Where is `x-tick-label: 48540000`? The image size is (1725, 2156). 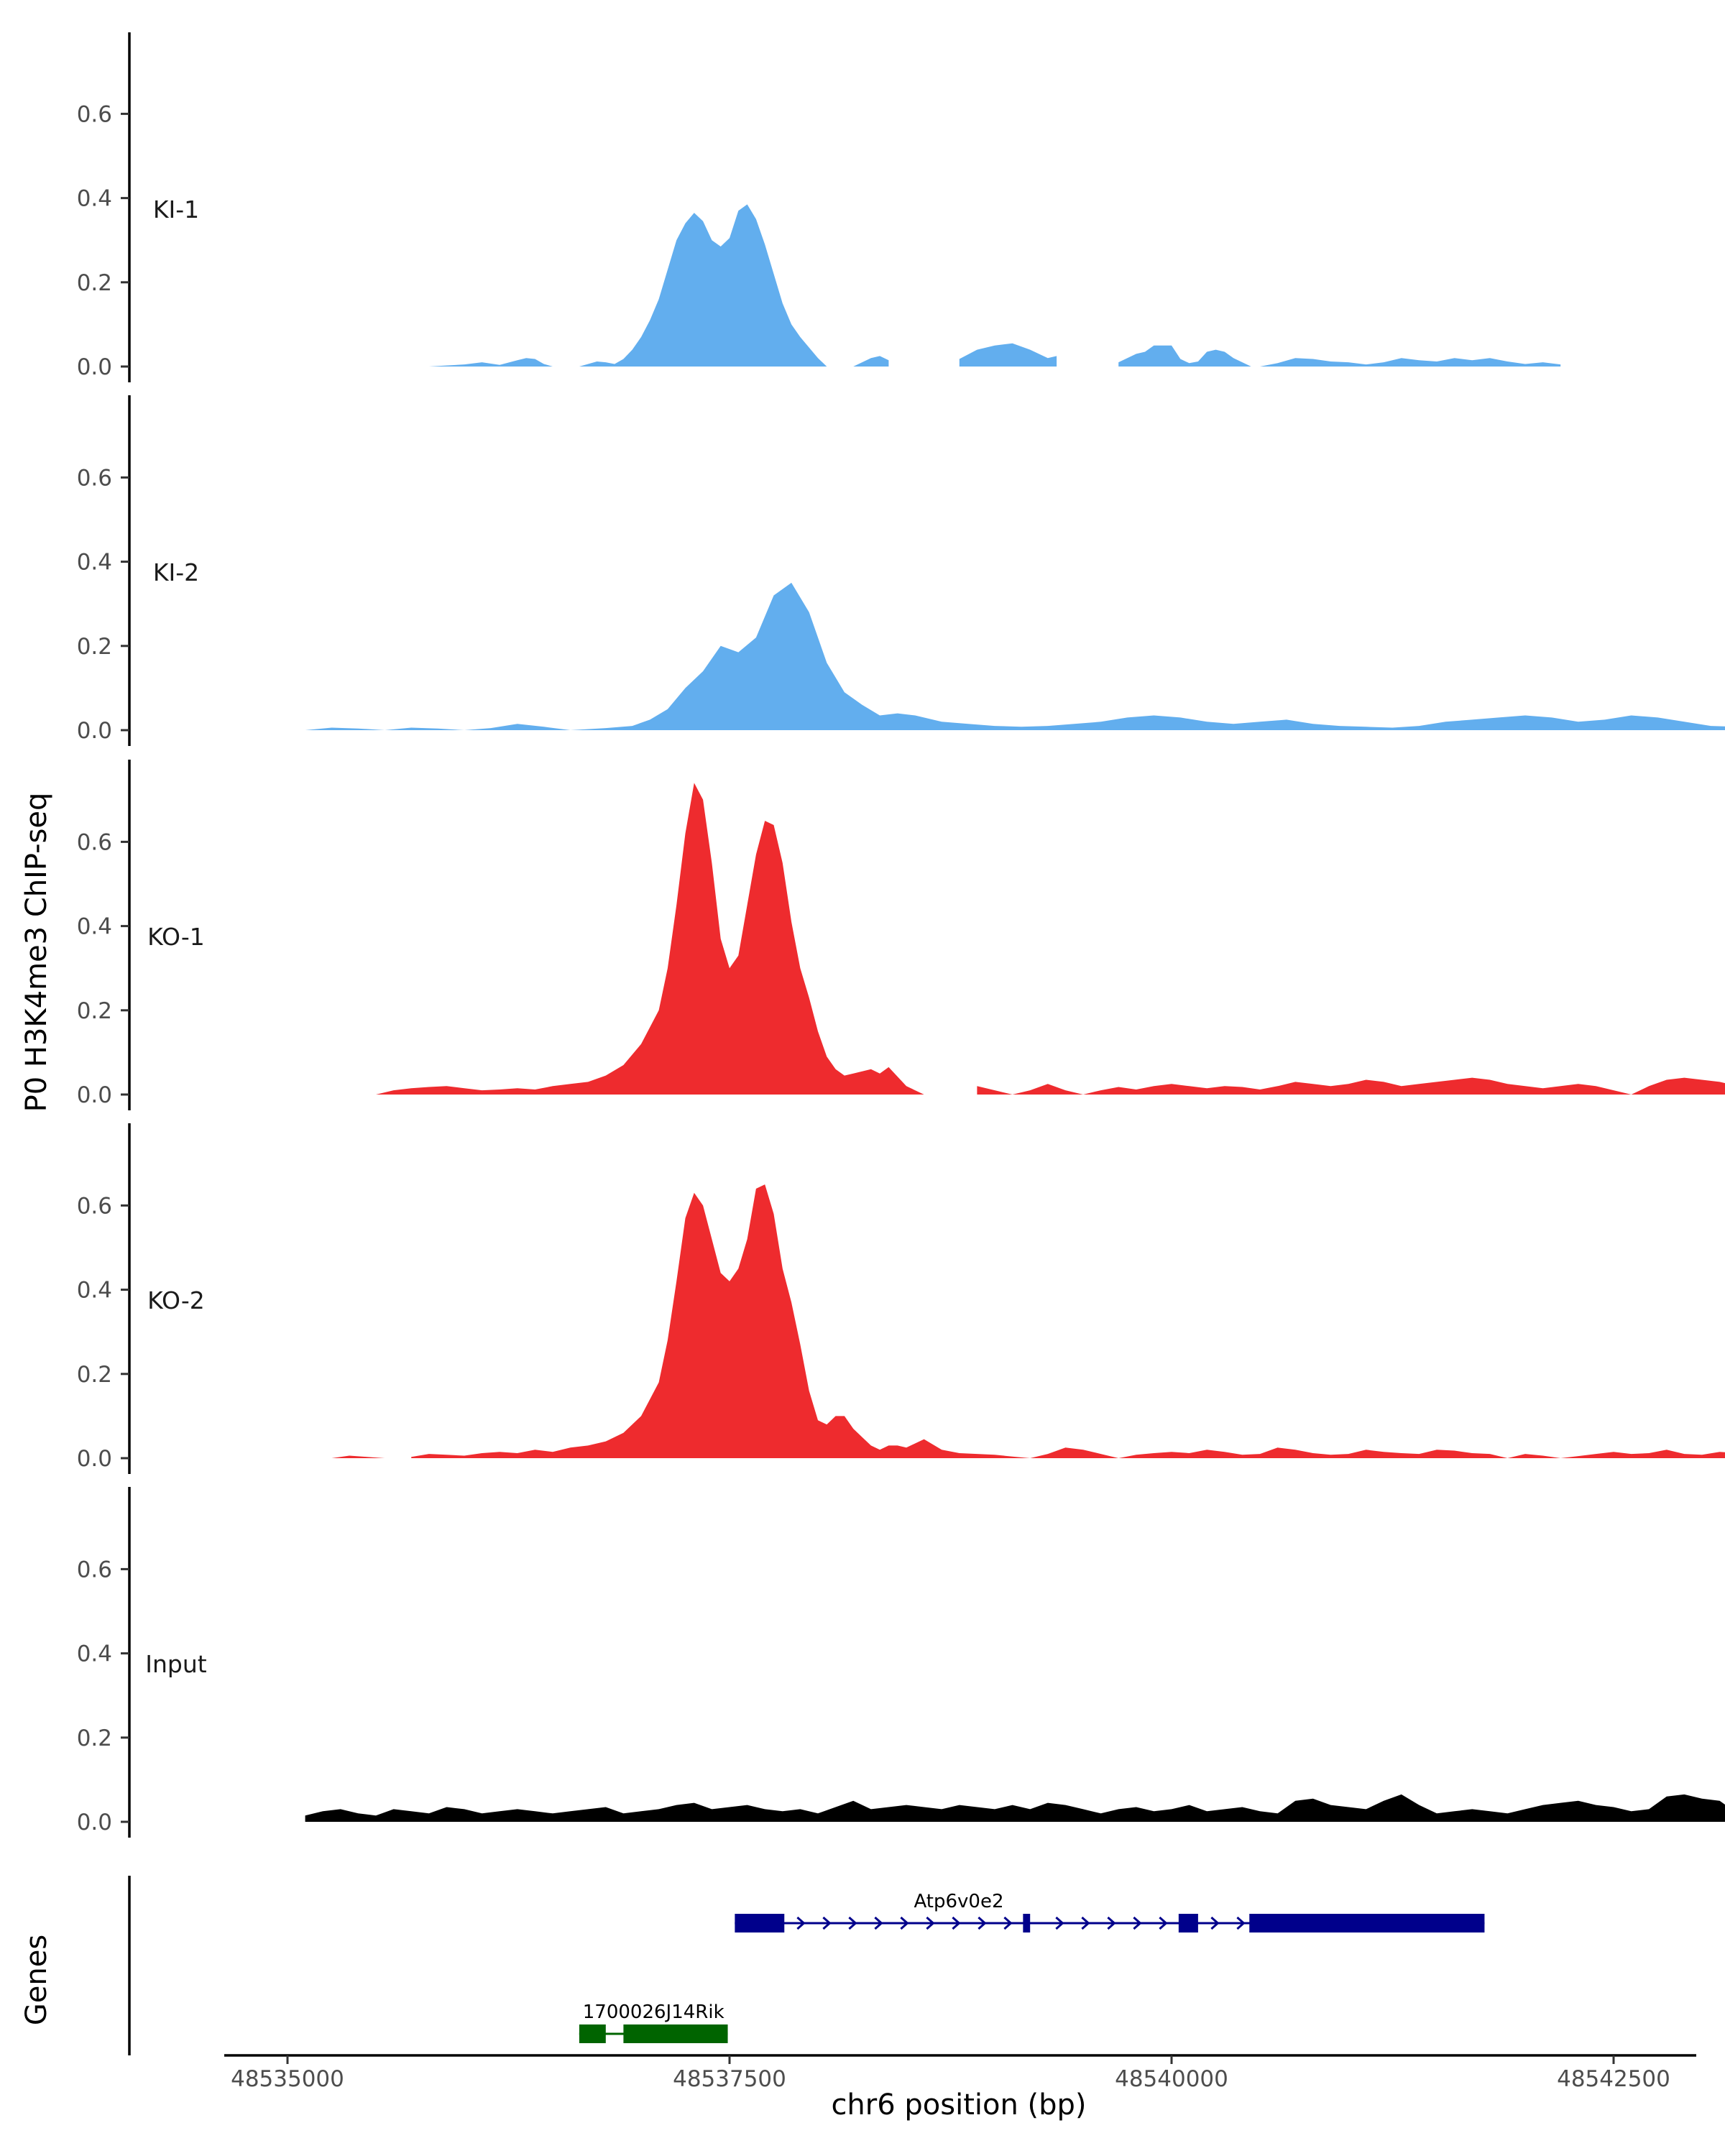 x-tick-label: 48540000 is located at coordinates (1171, 2079).